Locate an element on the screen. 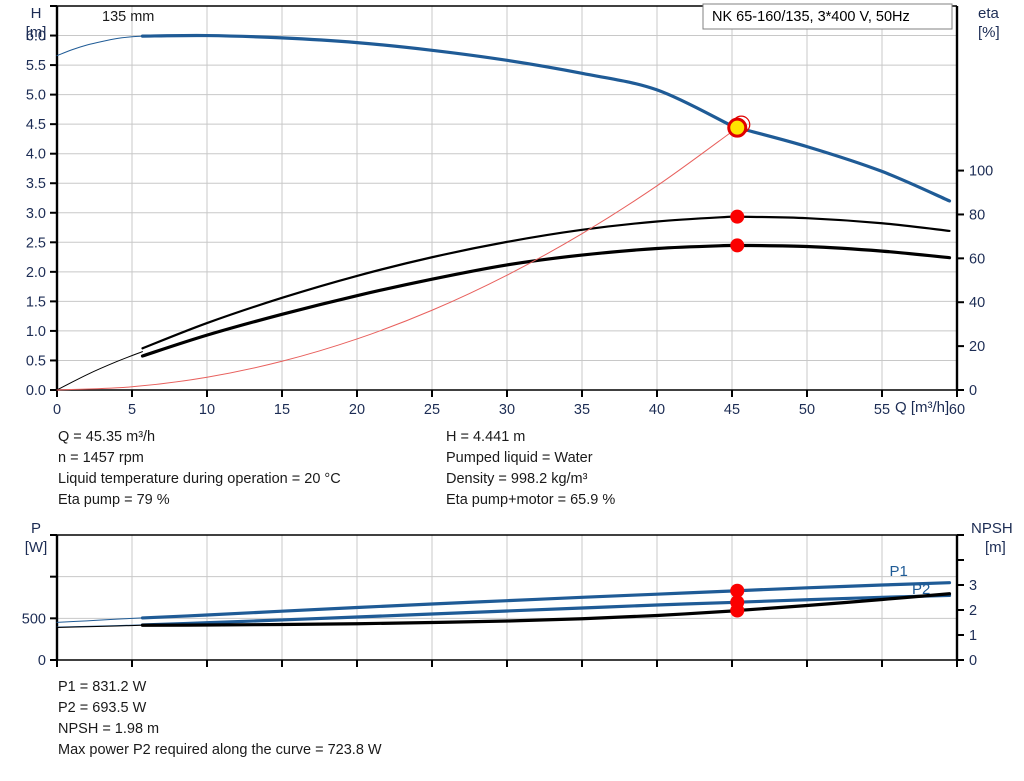 This screenshot has height=781, width=1024. bottom-chart-curves is located at coordinates (504, 604).